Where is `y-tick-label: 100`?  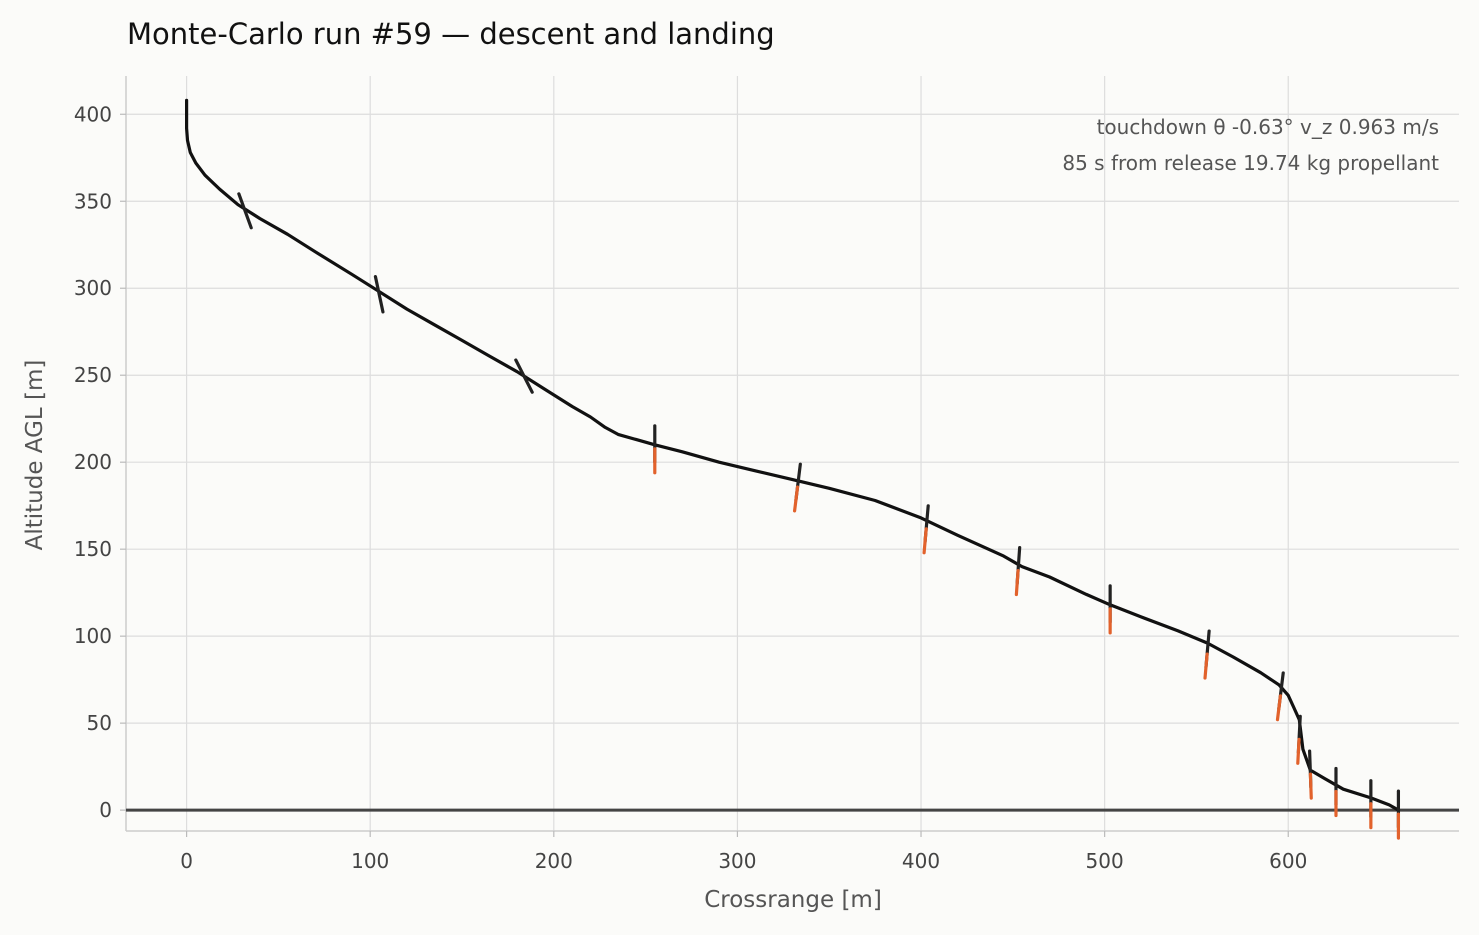
y-tick-label: 100 is located at coordinates (93, 636).